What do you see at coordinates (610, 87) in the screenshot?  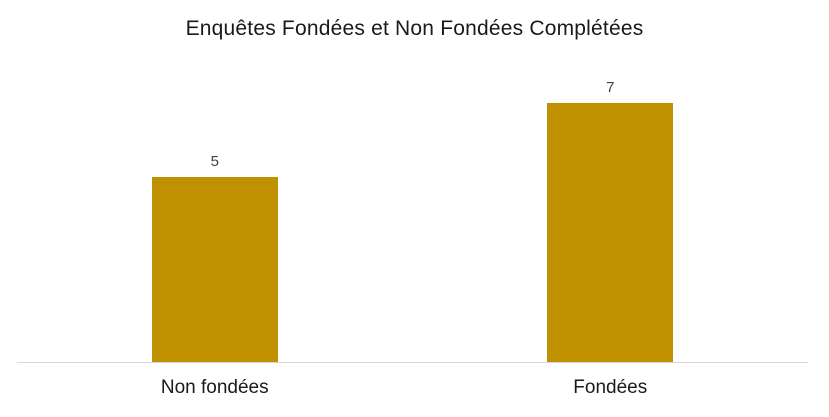 I see `data-label-fondees: 7` at bounding box center [610, 87].